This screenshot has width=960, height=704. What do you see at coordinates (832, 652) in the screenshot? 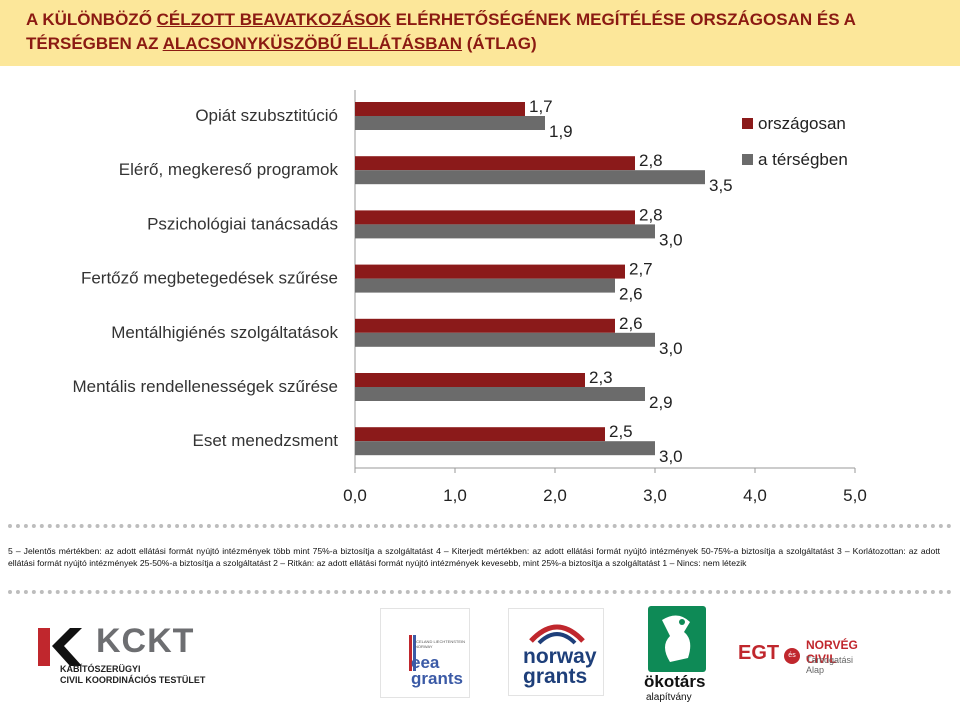
I see `egt-norveg-civil: NORVÉG CIVIL` at bounding box center [832, 652].